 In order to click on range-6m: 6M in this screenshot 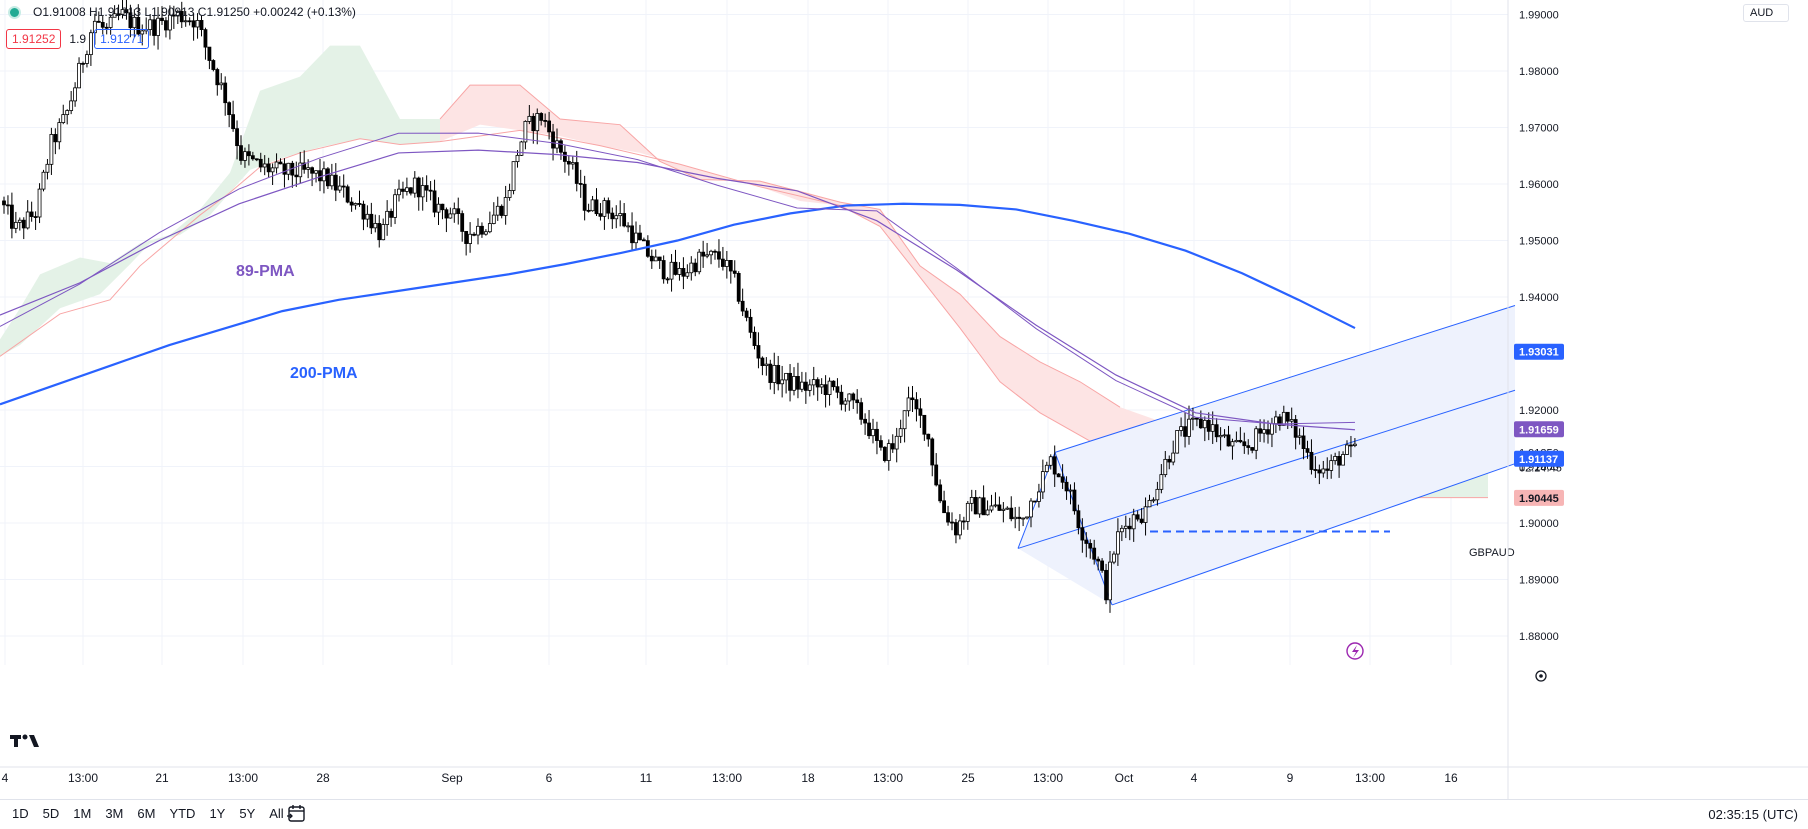, I will do `click(146, 813)`.